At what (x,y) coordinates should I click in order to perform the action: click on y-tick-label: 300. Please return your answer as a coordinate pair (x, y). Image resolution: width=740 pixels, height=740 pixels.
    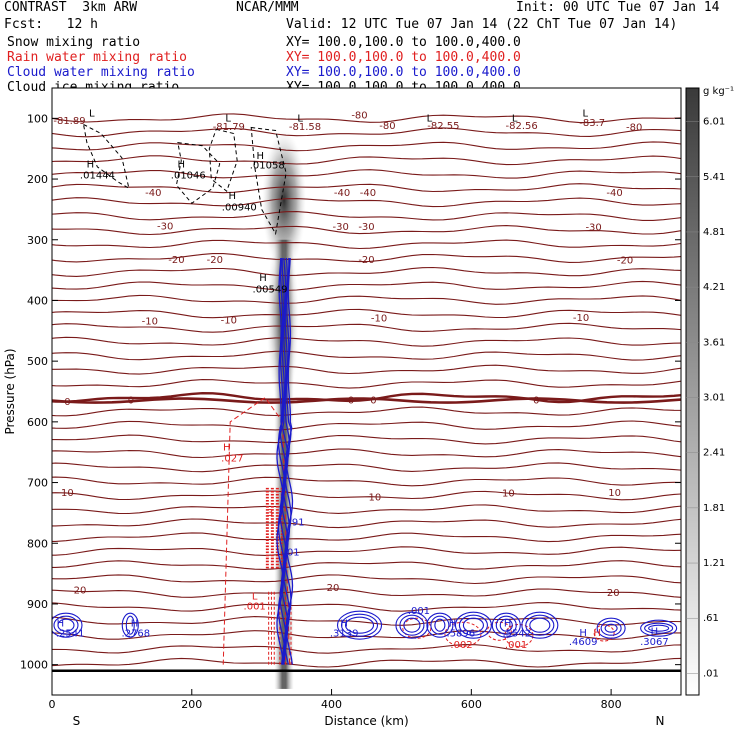
    Looking at the image, I should click on (37, 240).